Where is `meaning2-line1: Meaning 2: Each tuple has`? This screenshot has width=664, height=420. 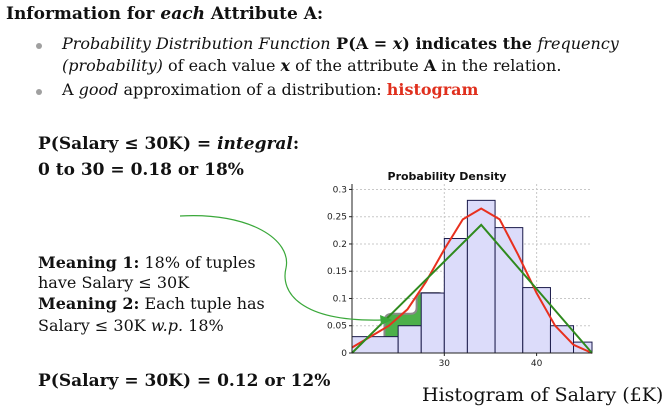
meaning2-line1: Meaning 2: Each tuple has is located at coordinates (151, 303).